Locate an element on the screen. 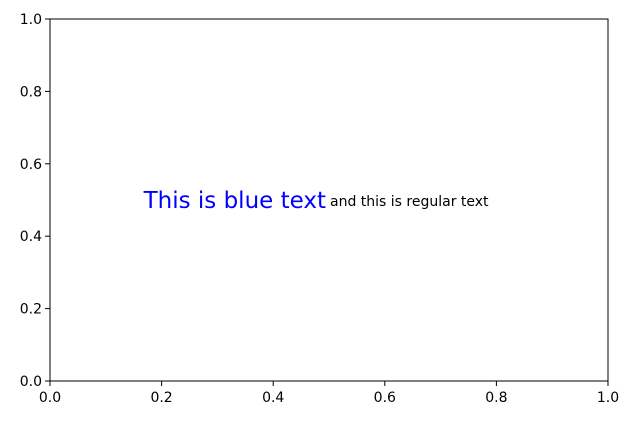 This screenshot has width=633, height=427. x-tick-label: 0.8 is located at coordinates (496, 398).